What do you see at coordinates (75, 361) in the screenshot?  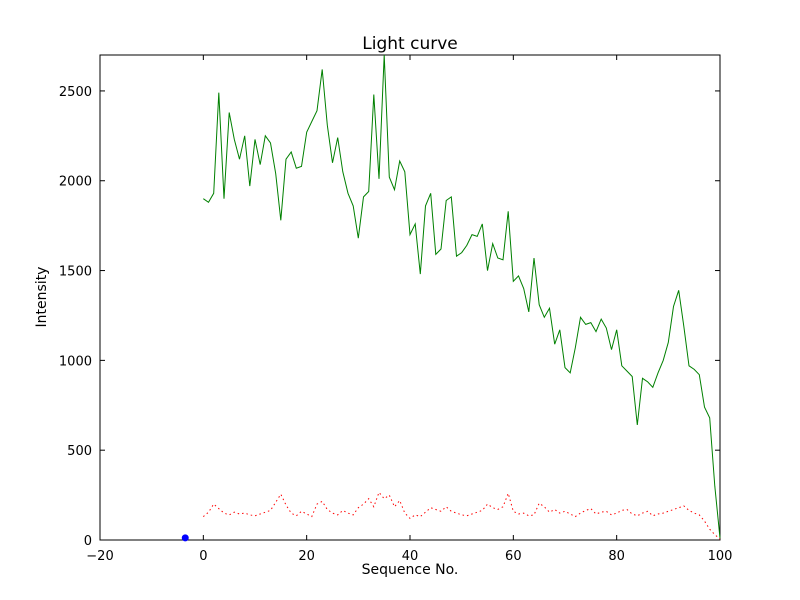 I see `y-tick-label: 1000` at bounding box center [75, 361].